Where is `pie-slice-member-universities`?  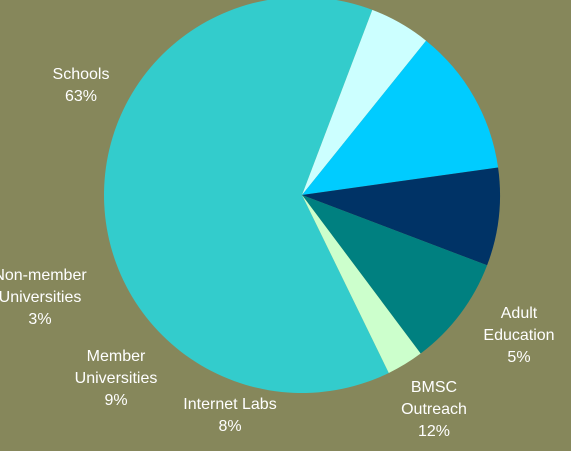 pie-slice-member-universities is located at coordinates (395, 274).